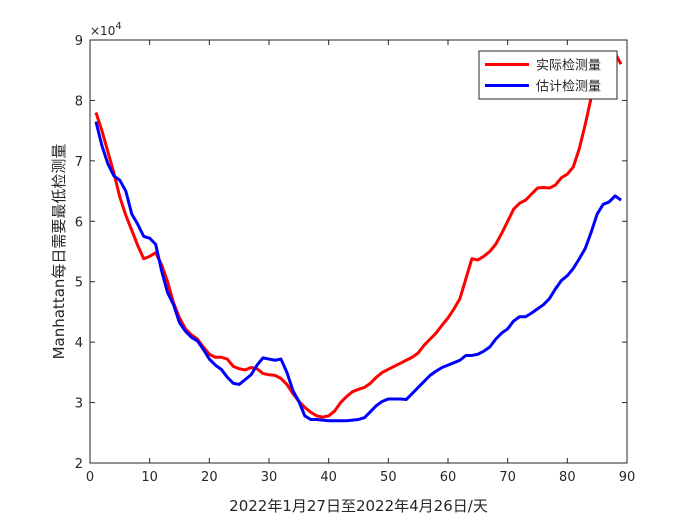 The height and width of the screenshot is (525, 694). I want to click on x-tick-label: 60, so click(448, 477).